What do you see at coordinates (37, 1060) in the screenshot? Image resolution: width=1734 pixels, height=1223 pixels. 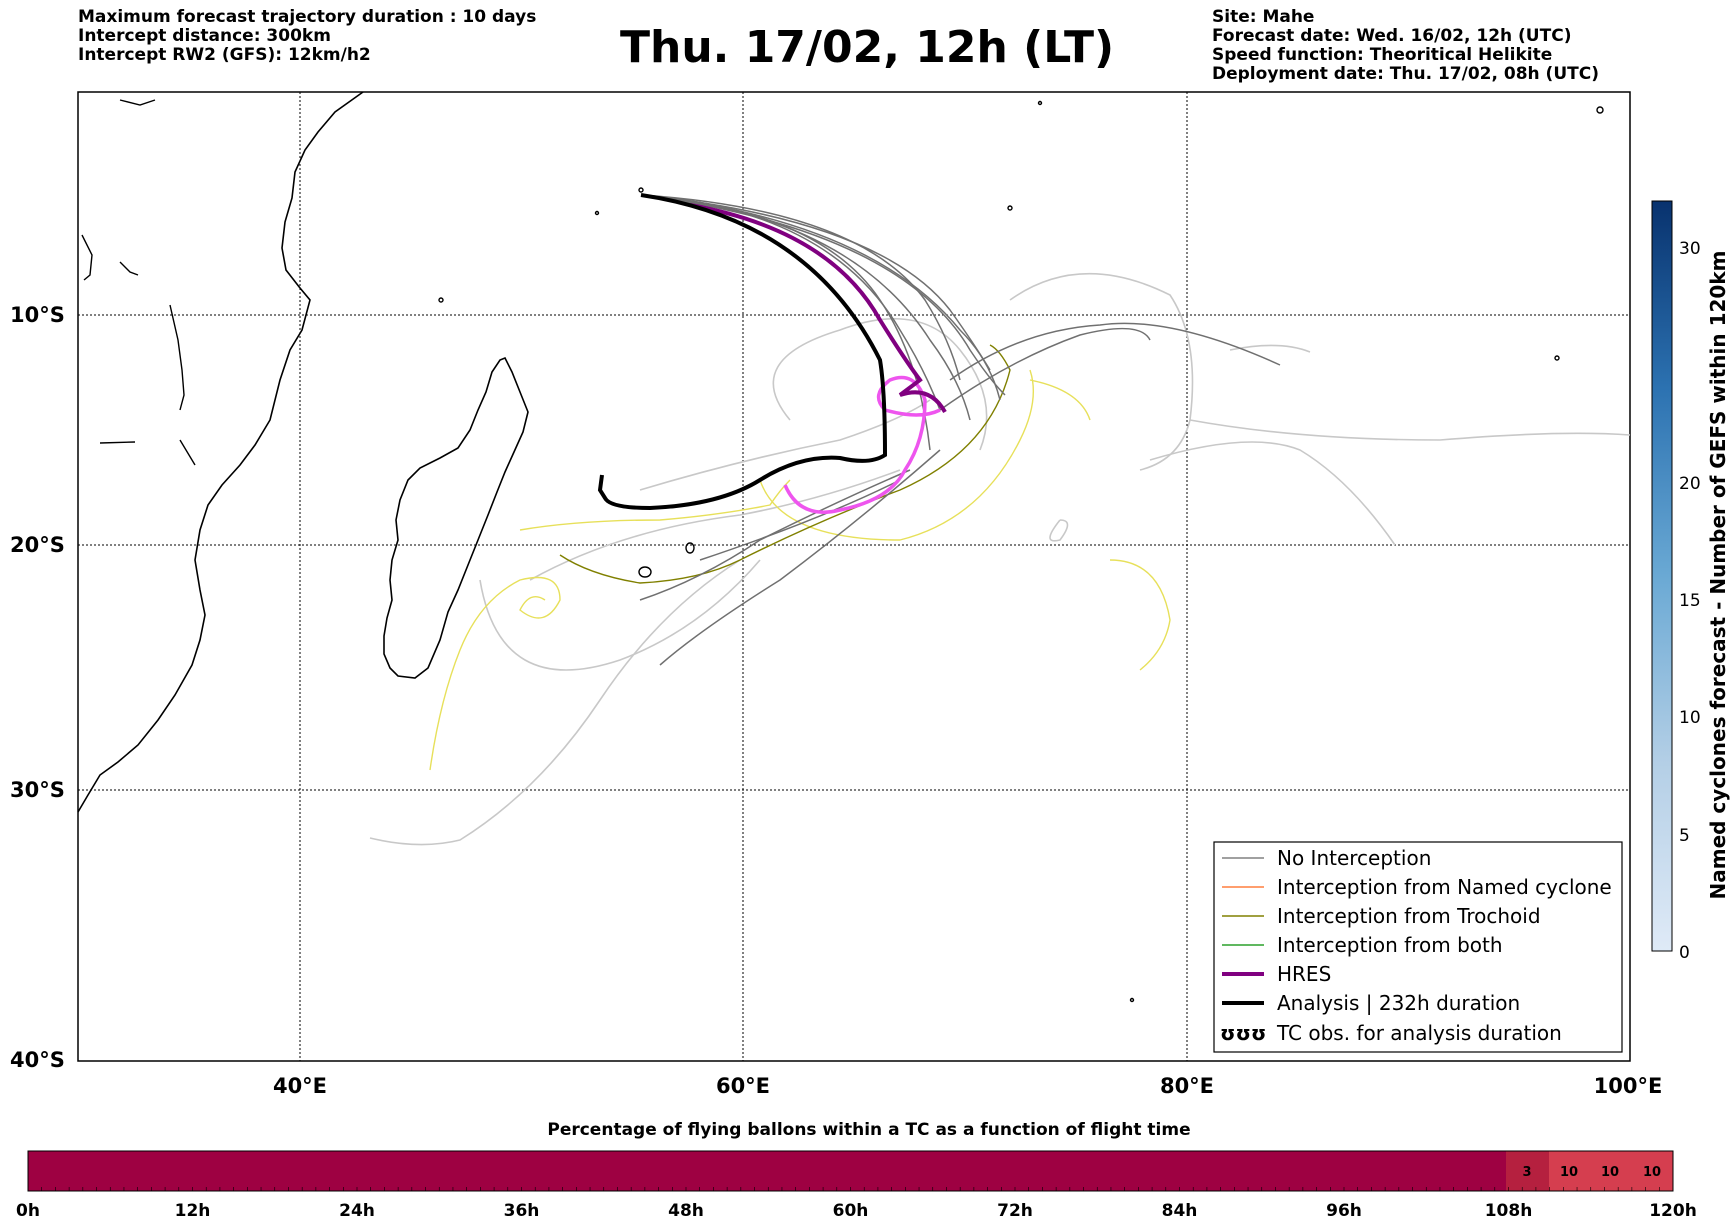 I see `lat-label: 40°S` at bounding box center [37, 1060].